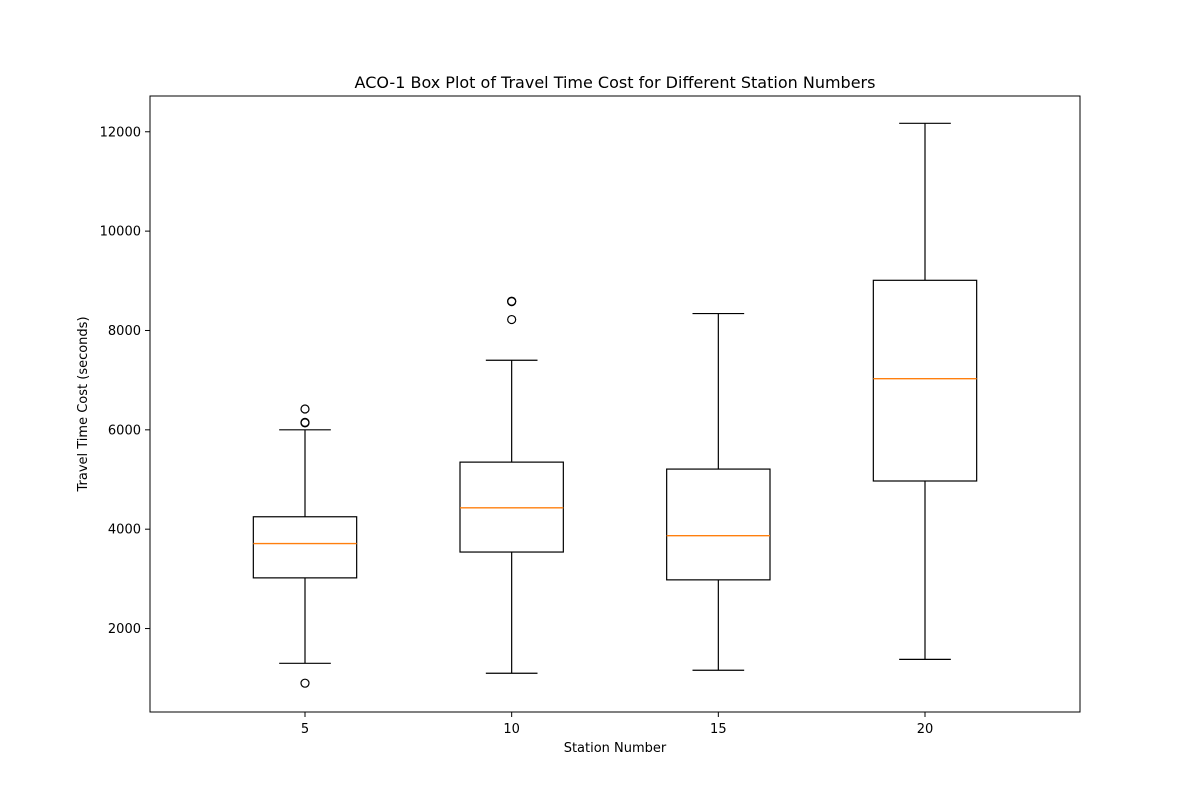  What do you see at coordinates (124, 530) in the screenshot?
I see `y-tick-label: 4000` at bounding box center [124, 530].